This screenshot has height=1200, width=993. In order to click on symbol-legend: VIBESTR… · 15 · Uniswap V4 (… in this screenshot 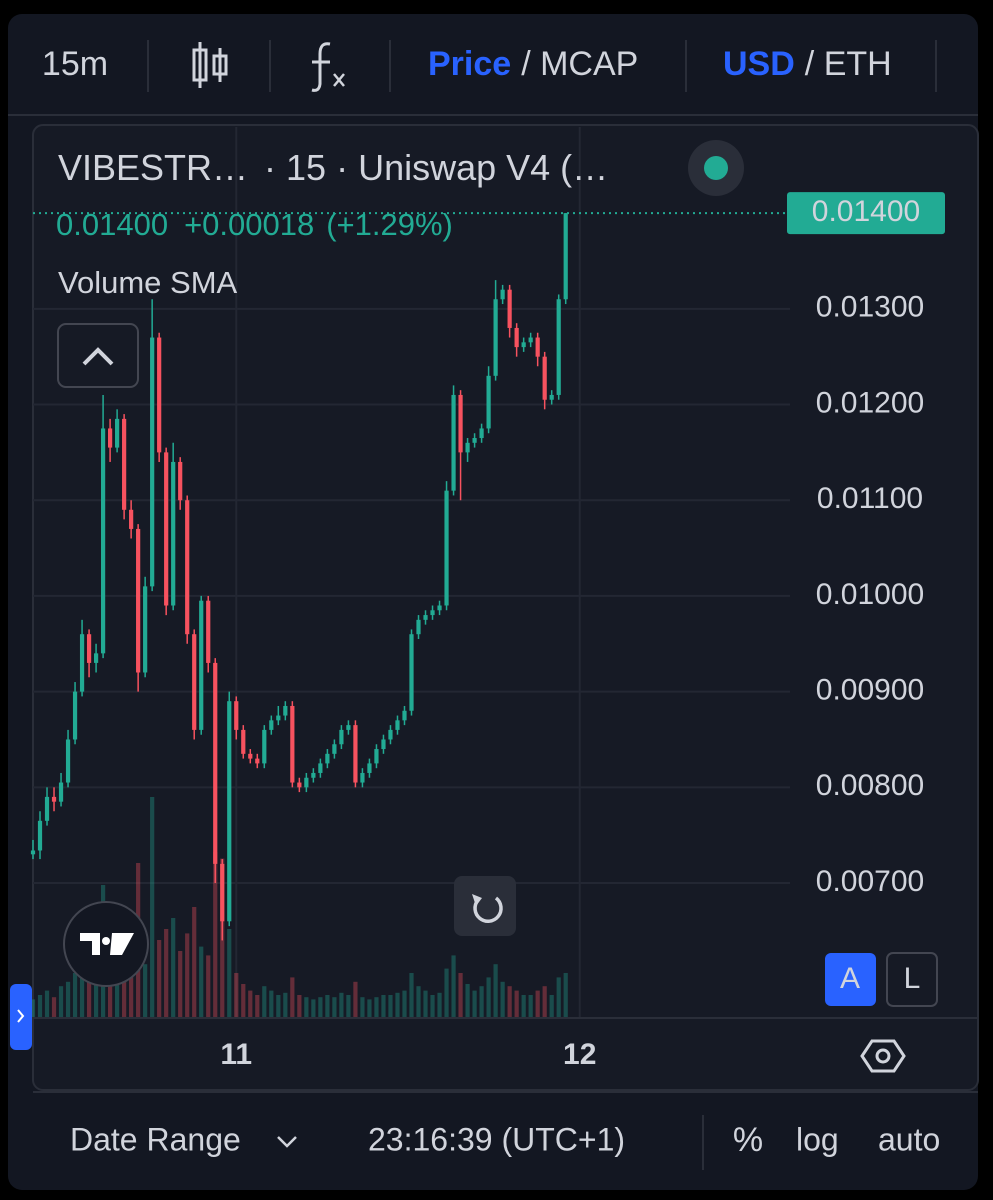, I will do `click(333, 167)`.